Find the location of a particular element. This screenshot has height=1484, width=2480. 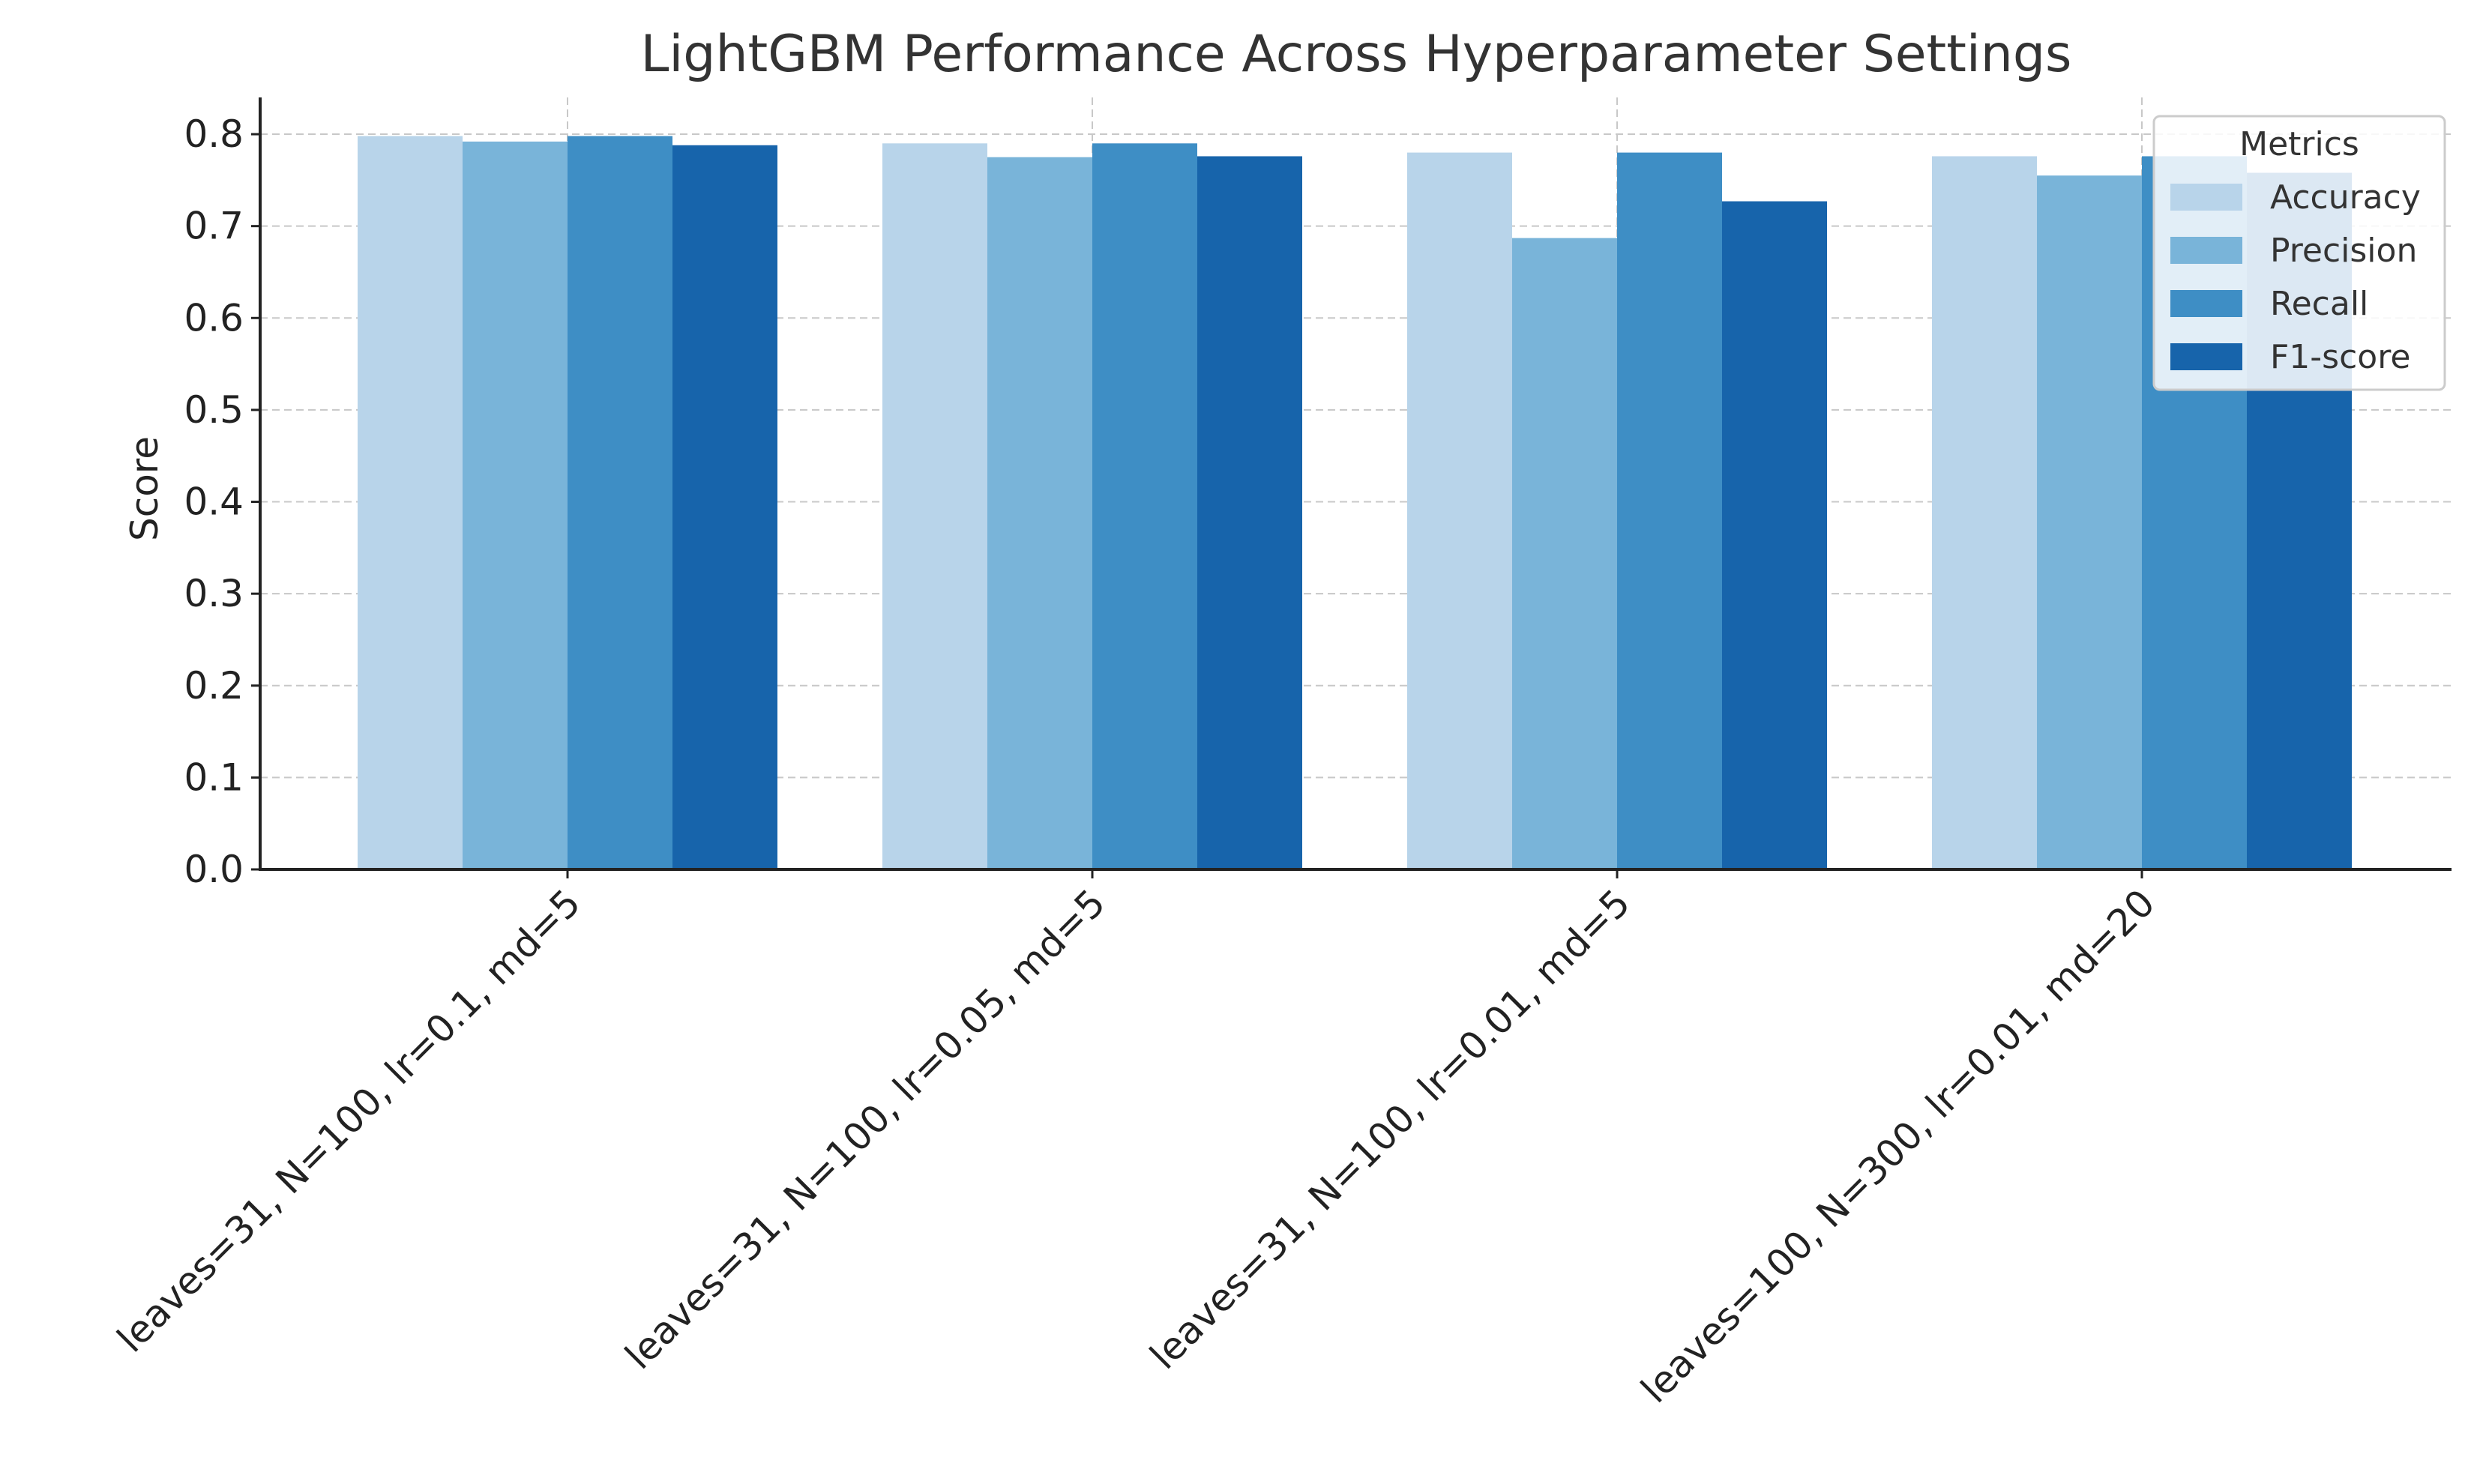

x-tick-label: leaves=31, N=100, lr=0.05, md=5 is located at coordinates (866, 1129).